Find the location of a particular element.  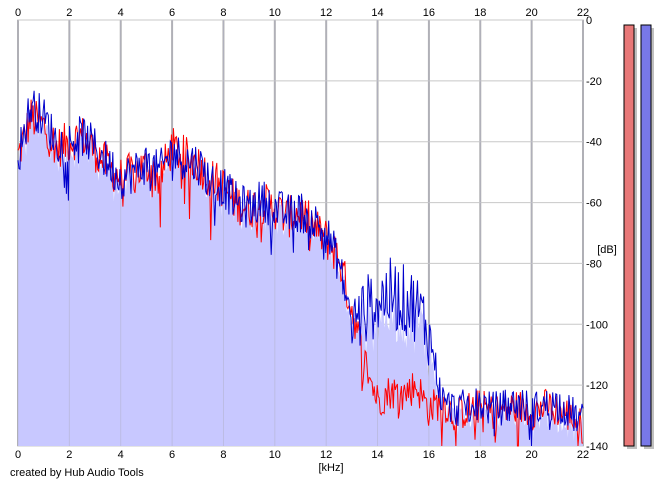

x-tick-label-bottom: 0 is located at coordinates (18, 455).